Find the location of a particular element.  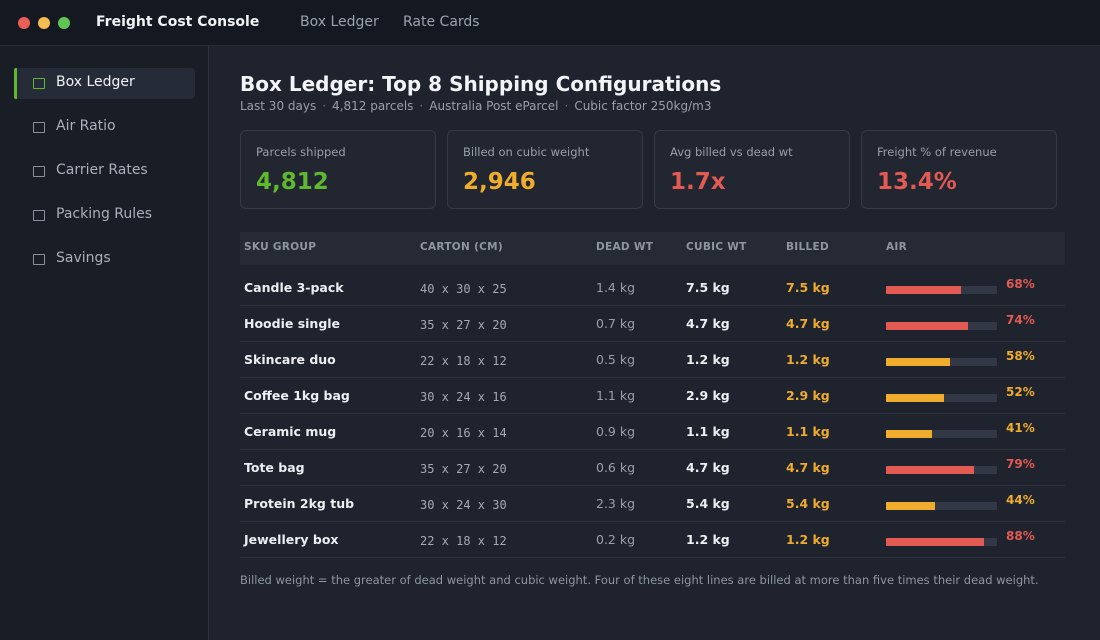

sku-cell: Hoodie single is located at coordinates (292, 323).